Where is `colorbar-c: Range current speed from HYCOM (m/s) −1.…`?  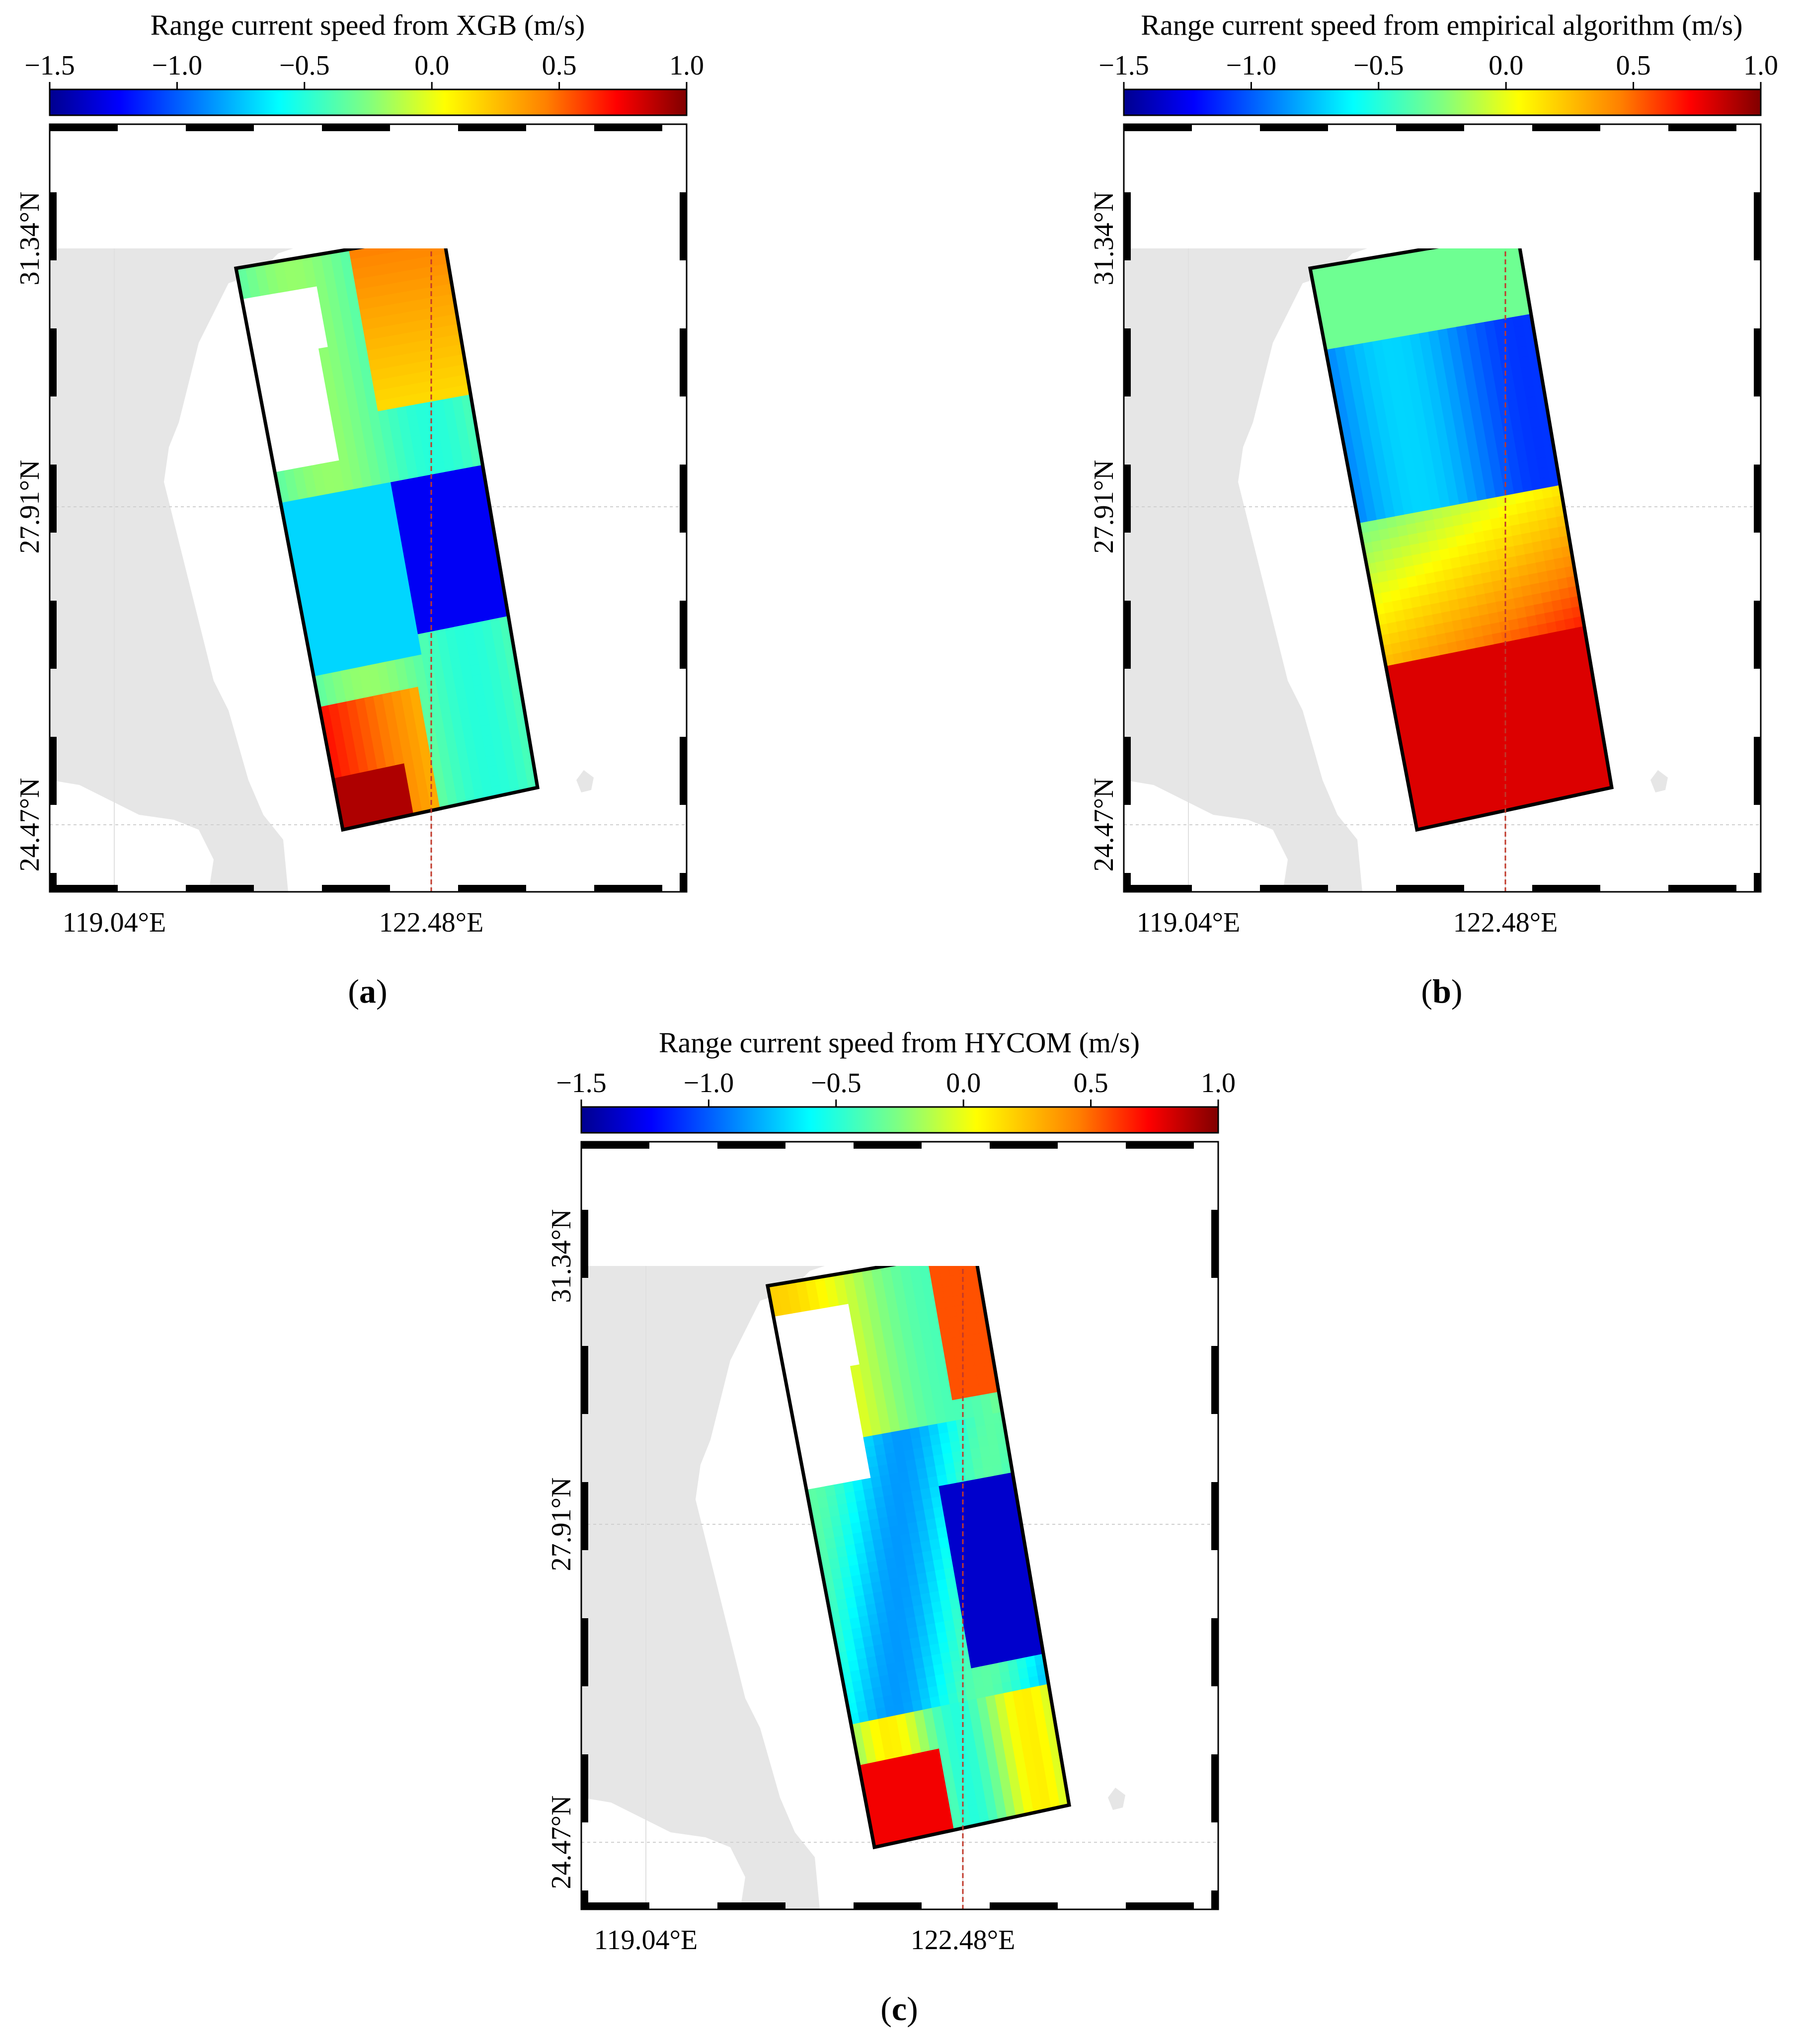
colorbar-c: Range current speed from HYCOM (m/s) −1.… is located at coordinates (896, 1080).